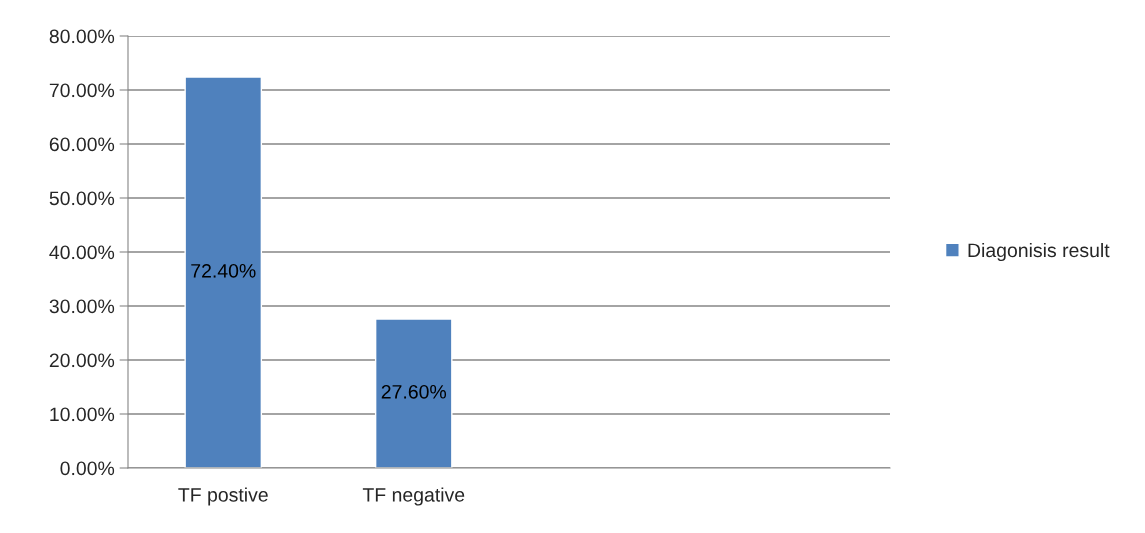 This screenshot has width=1145, height=533. Describe the element at coordinates (82, 90) in the screenshot. I see `y-tick-label: 70.00%` at that location.